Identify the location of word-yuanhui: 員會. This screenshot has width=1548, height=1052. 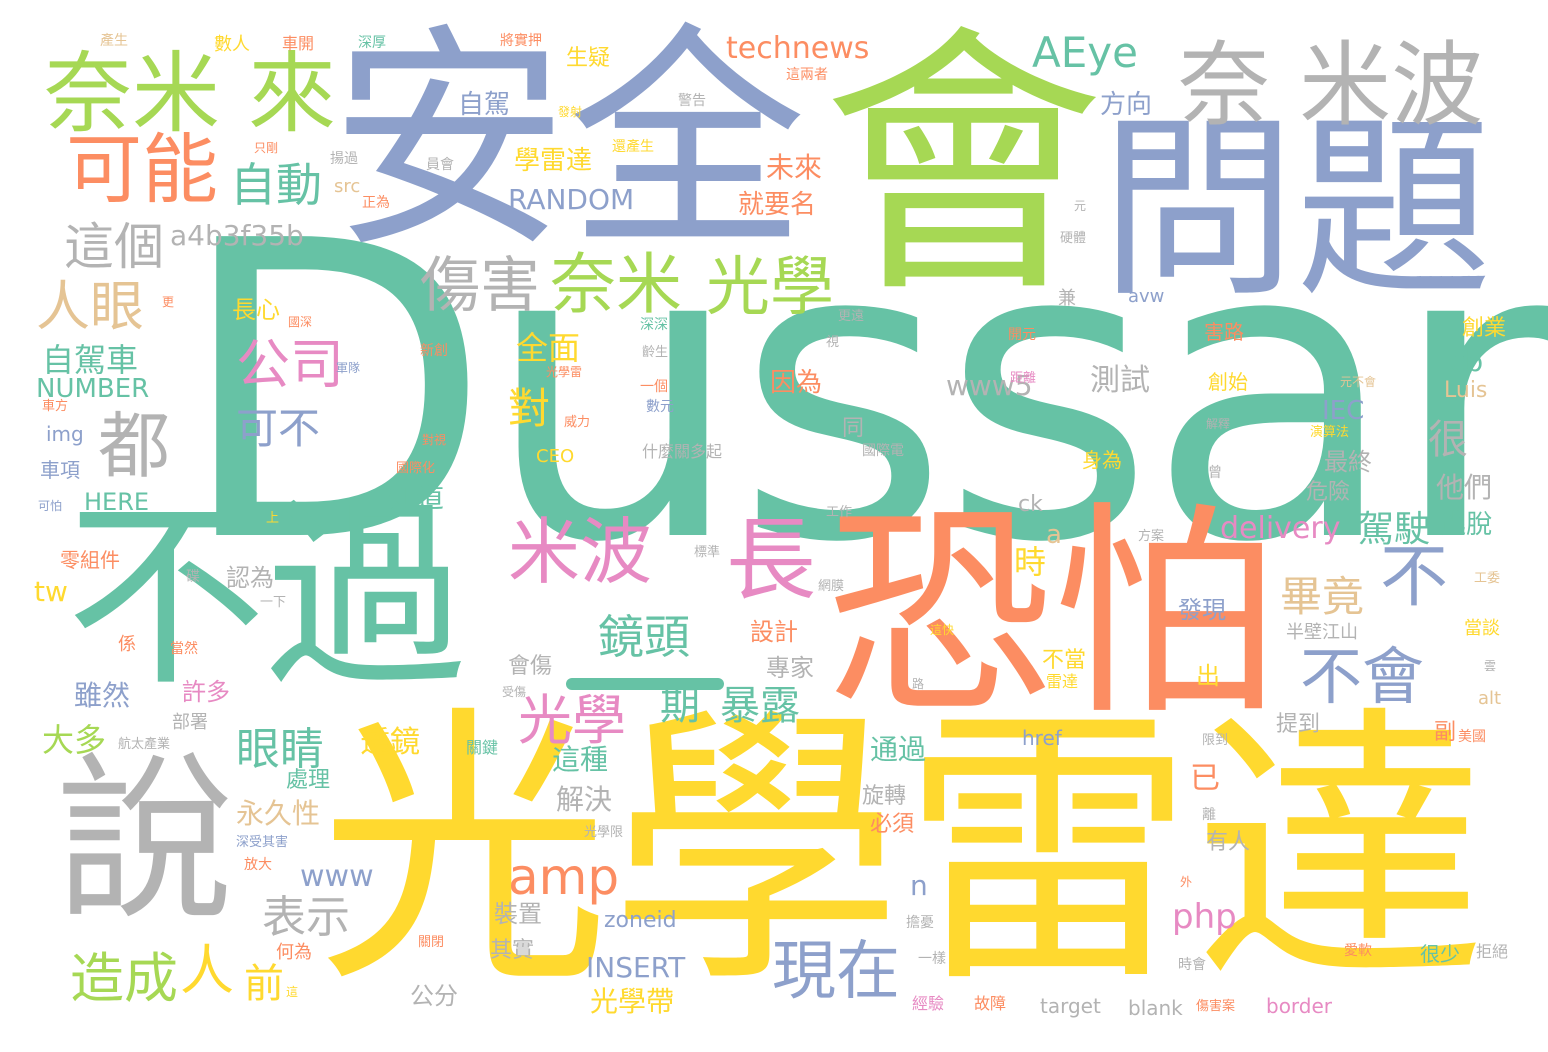
(440, 165).